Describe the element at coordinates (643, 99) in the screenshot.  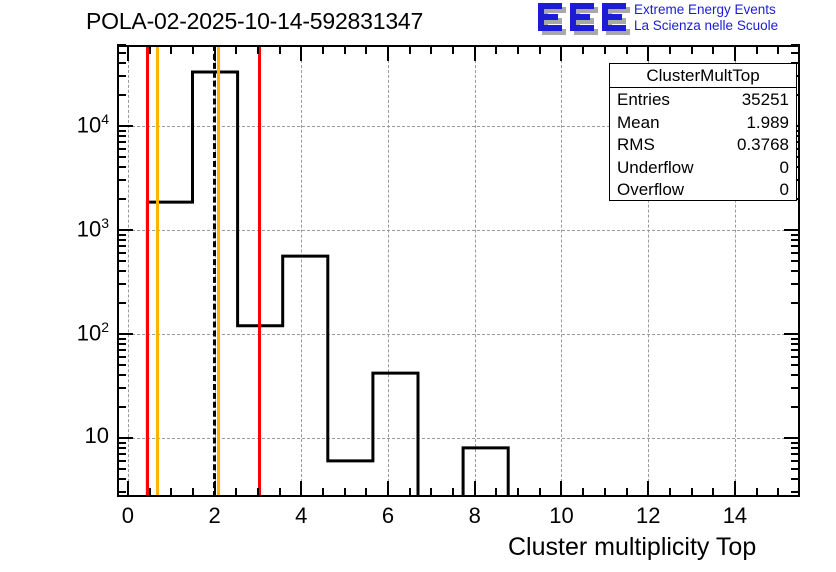
I see `stats-row-key: Entries` at that location.